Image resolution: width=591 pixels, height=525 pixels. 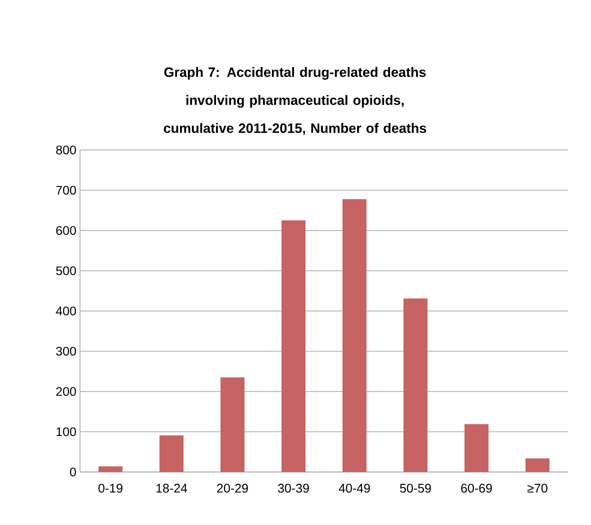 I want to click on y-tick-label: 0, so click(x=73, y=472).